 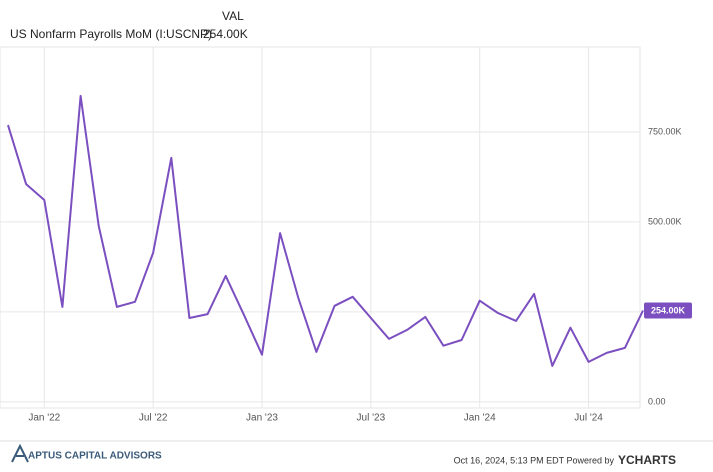 What do you see at coordinates (588, 418) in the screenshot?
I see `x-tick-label: Jul '24` at bounding box center [588, 418].